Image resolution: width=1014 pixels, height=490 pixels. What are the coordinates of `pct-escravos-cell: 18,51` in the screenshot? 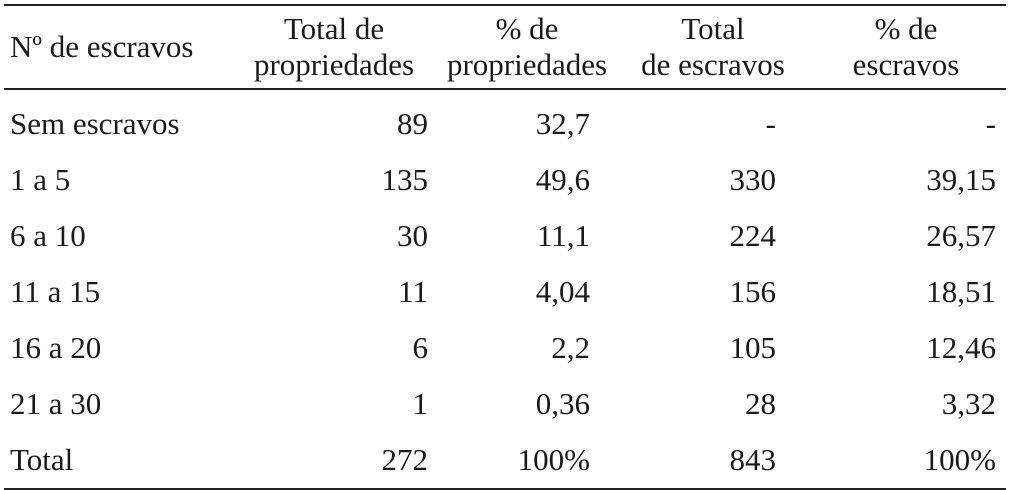 It's located at (961, 291).